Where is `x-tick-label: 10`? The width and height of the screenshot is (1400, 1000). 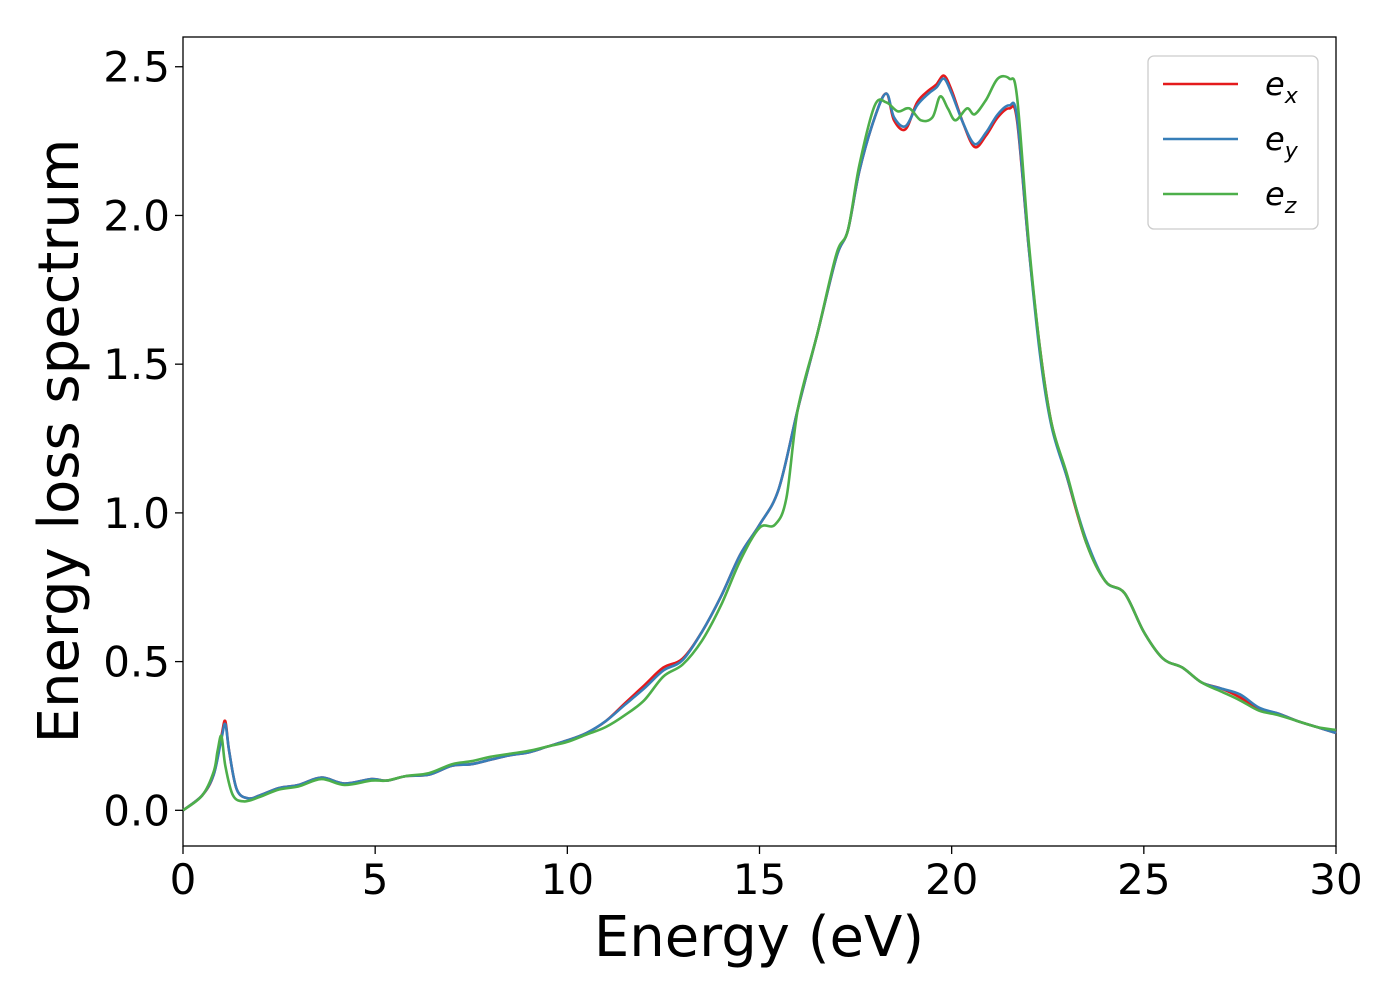 x-tick-label: 10 is located at coordinates (567, 879).